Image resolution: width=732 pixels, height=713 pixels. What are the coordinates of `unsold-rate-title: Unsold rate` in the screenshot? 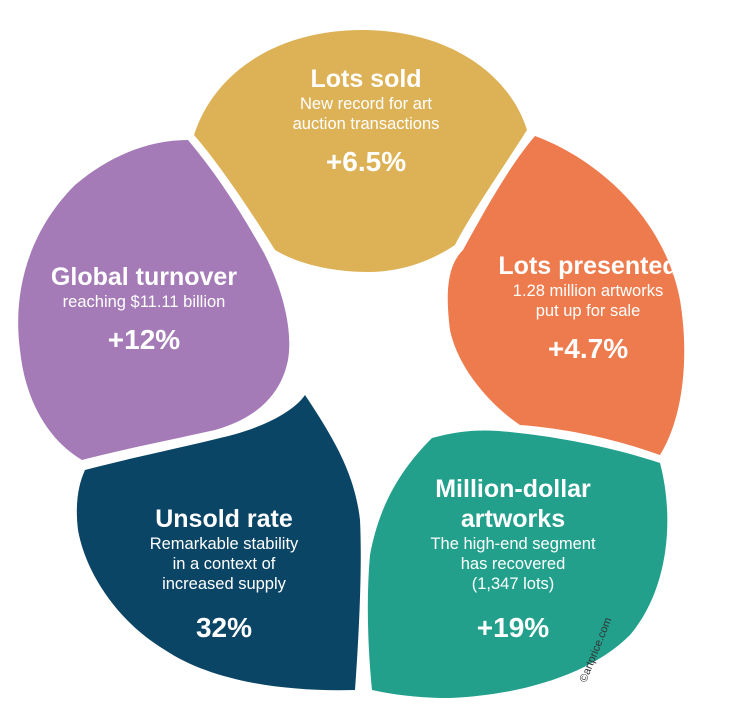 It's located at (224, 519).